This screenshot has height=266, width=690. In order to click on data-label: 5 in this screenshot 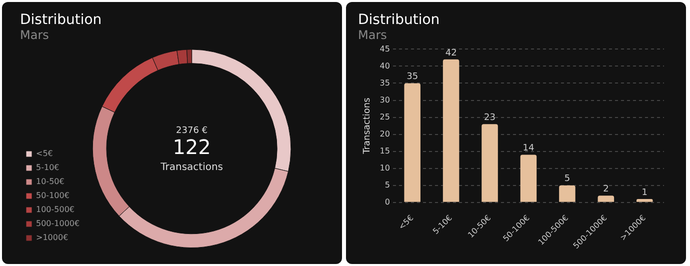, I will do `click(567, 179)`.